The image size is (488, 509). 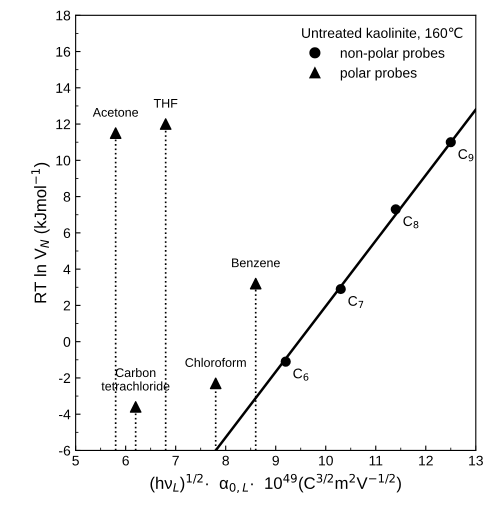 What do you see at coordinates (66, 269) in the screenshot?
I see `y-tick-label: 4` at bounding box center [66, 269].